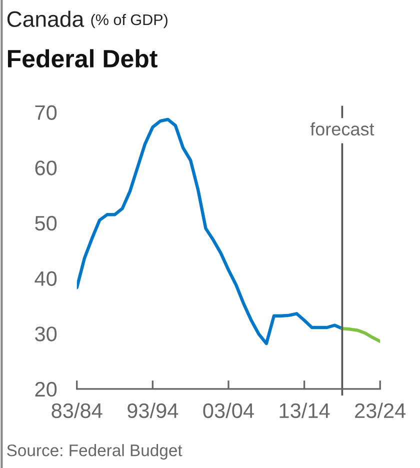  What do you see at coordinates (46, 389) in the screenshot?
I see `y-tick-label: 20` at bounding box center [46, 389].